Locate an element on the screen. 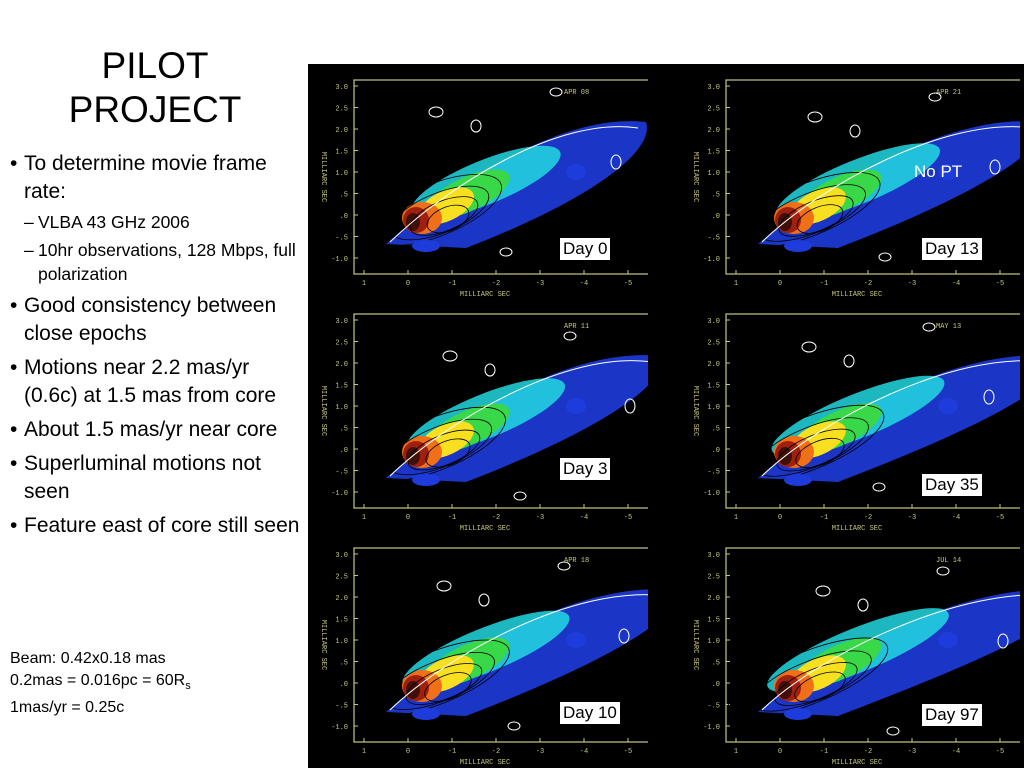 The image size is (1024, 768). epoch-label: MAY 13 is located at coordinates (948, 327).